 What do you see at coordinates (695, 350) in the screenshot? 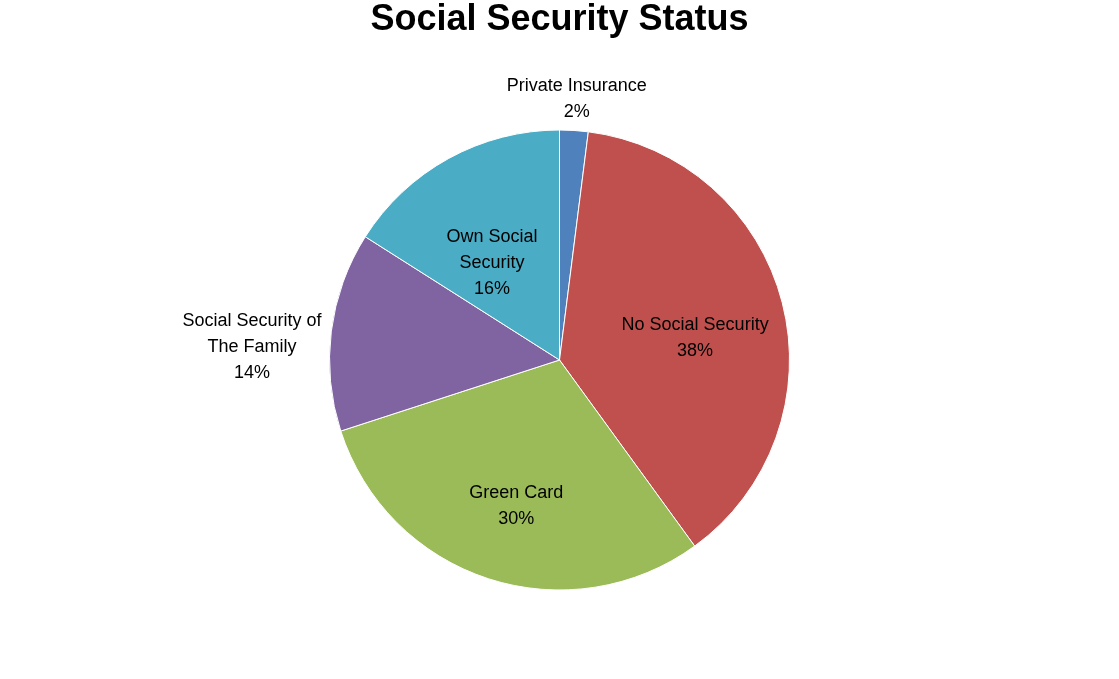
I see `data-label: 38%` at bounding box center [695, 350].